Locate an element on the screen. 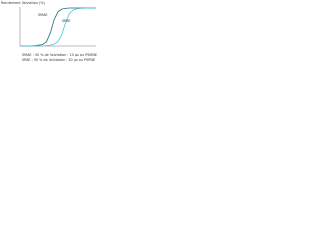  series-label: SPAE is located at coordinates (66, 21).